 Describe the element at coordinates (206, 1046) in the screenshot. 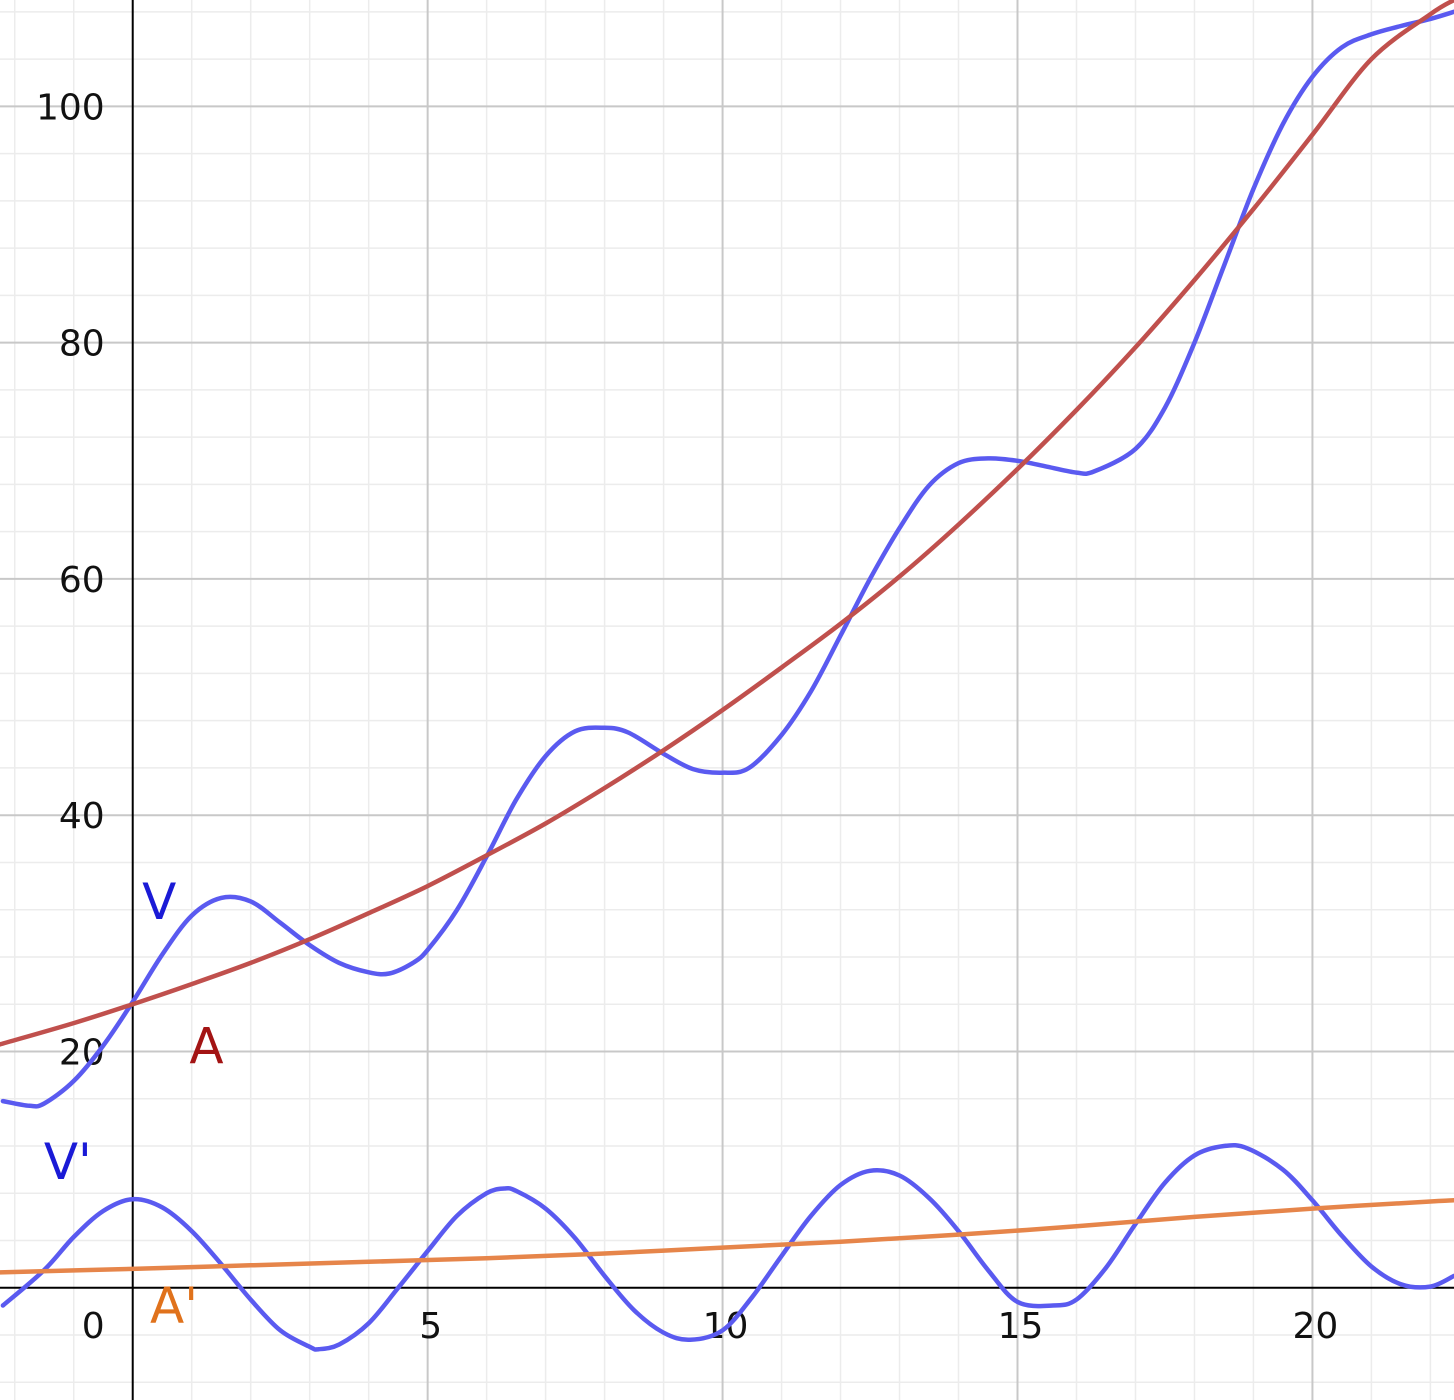

I see `curve-label-a: A` at that location.